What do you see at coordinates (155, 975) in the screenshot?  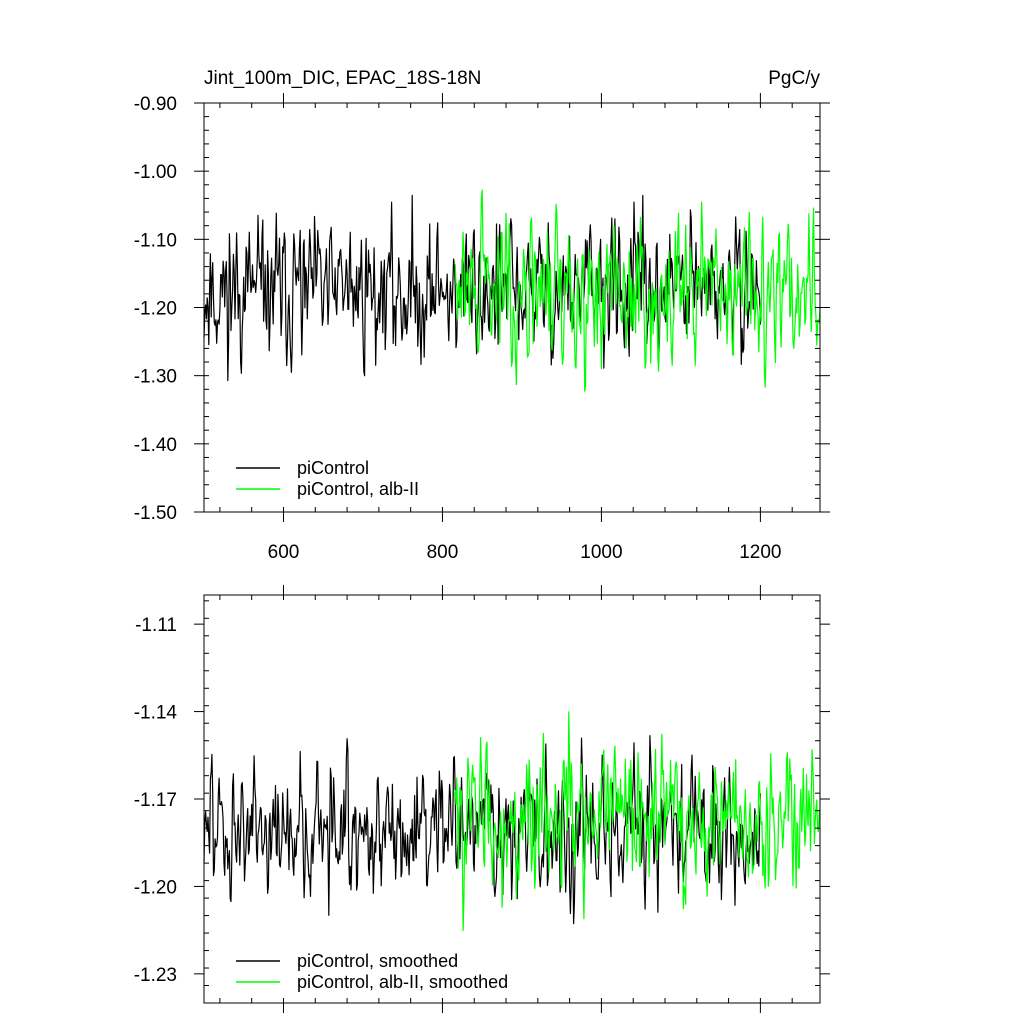 I see `y-tick-label: -1.23` at bounding box center [155, 975].